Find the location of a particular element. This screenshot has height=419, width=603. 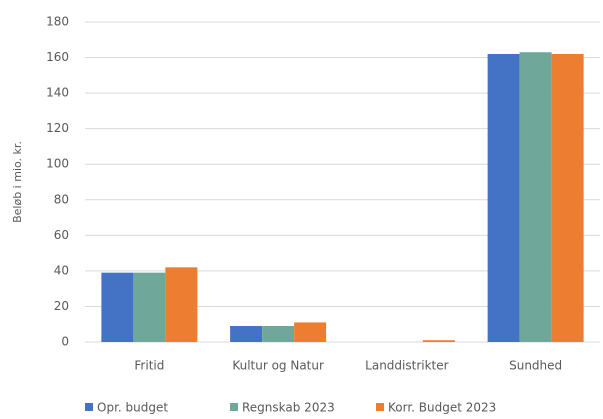

x-tick-label: Kultur og Natur is located at coordinates (278, 366).